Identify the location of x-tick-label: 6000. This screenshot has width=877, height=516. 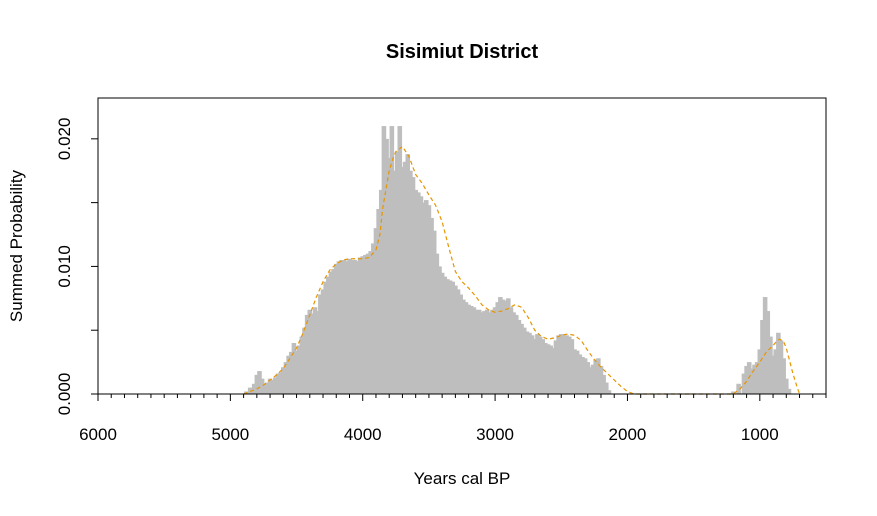
(98, 434).